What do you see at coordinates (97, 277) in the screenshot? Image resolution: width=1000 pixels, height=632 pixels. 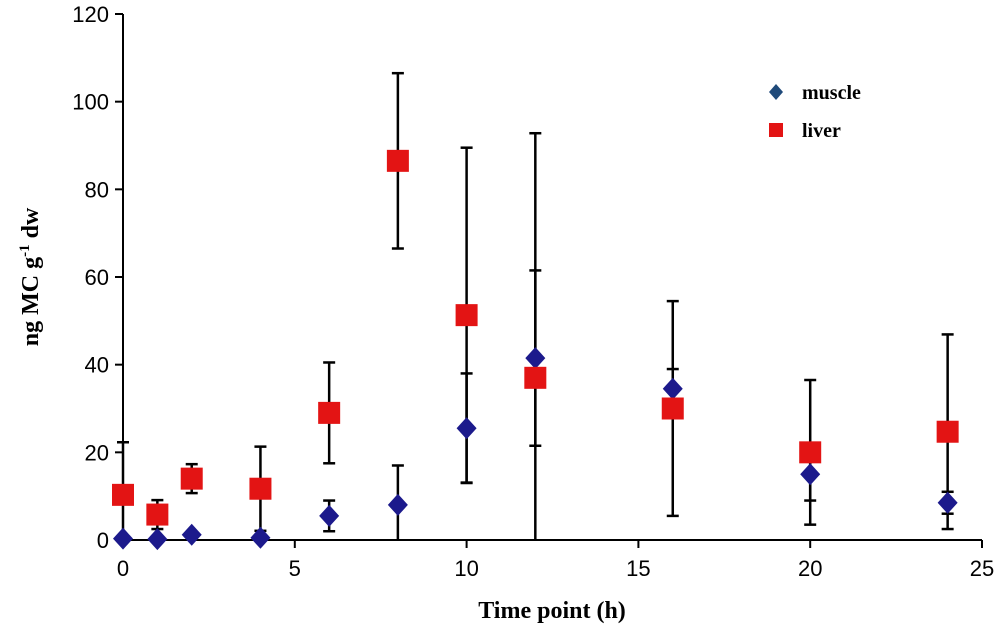 I see `y-tick-label: 60` at bounding box center [97, 277].